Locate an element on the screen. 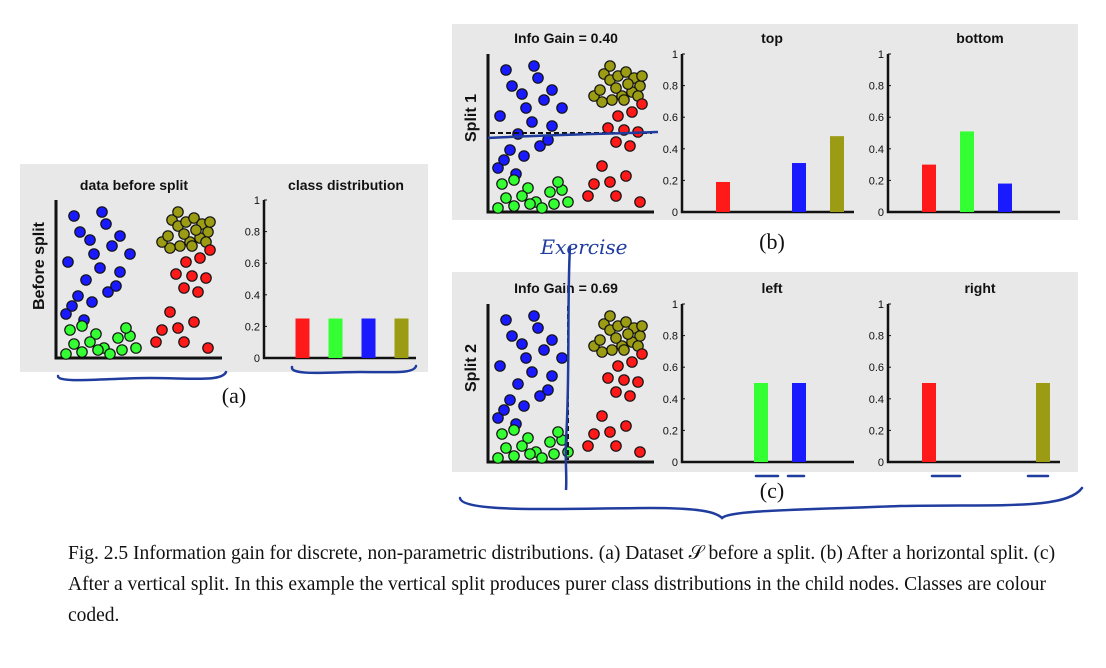 Image resolution: width=1106 pixels, height=668 pixels. info-gain-c: Info Gain = 0.69 is located at coordinates (566, 288).